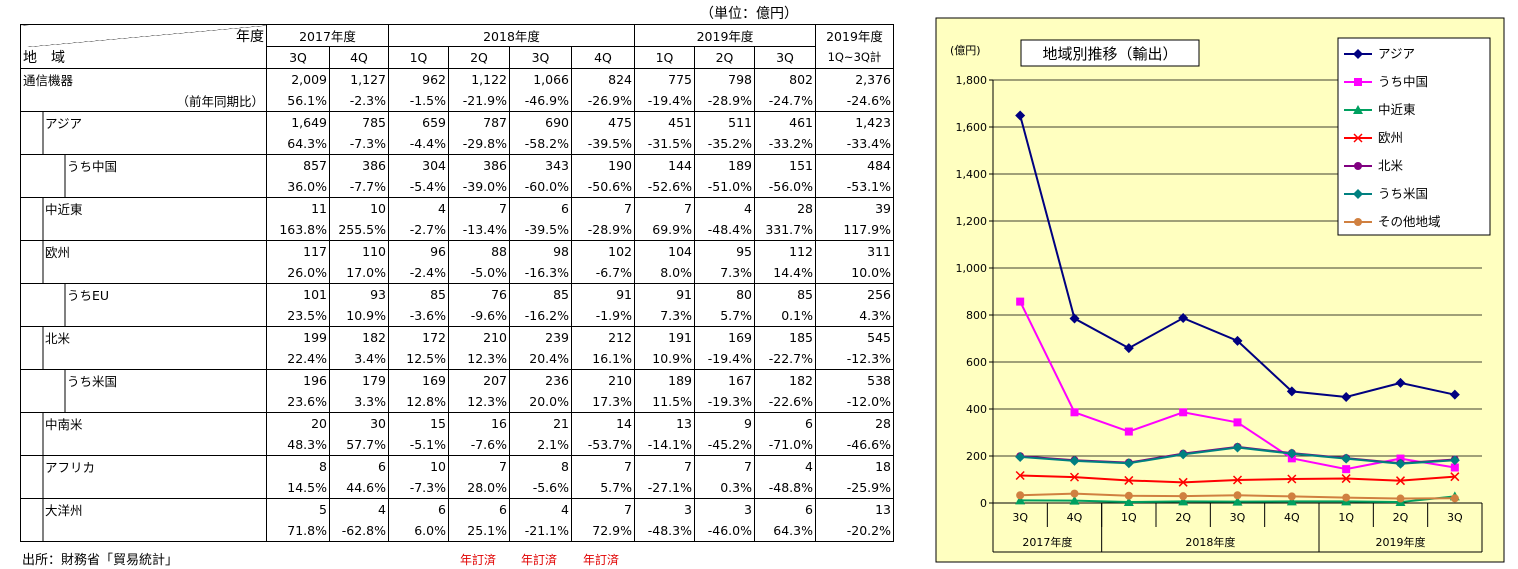 Image resolution: width=1518 pixels, height=569 pixels. Describe the element at coordinates (854, 79) in the screenshot. I see `value-cell: 2,376` at that location.